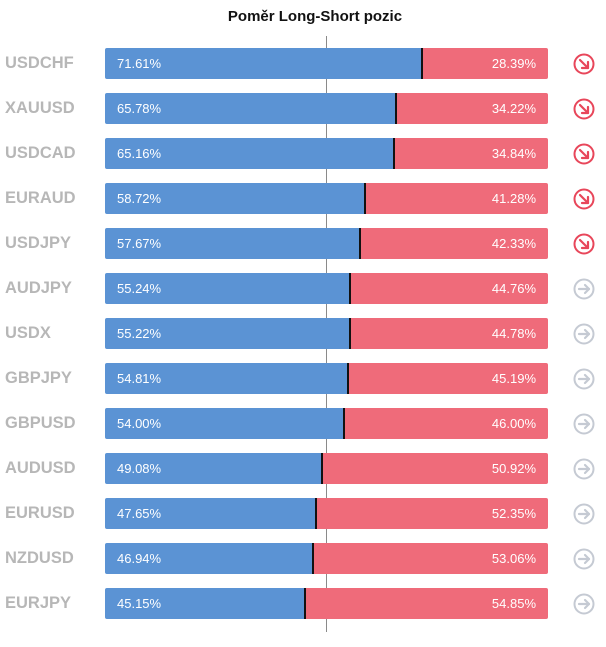 The image size is (606, 647). What do you see at coordinates (326, 63) in the screenshot?
I see `ratio-bar: 71.61% 28.39%` at bounding box center [326, 63].